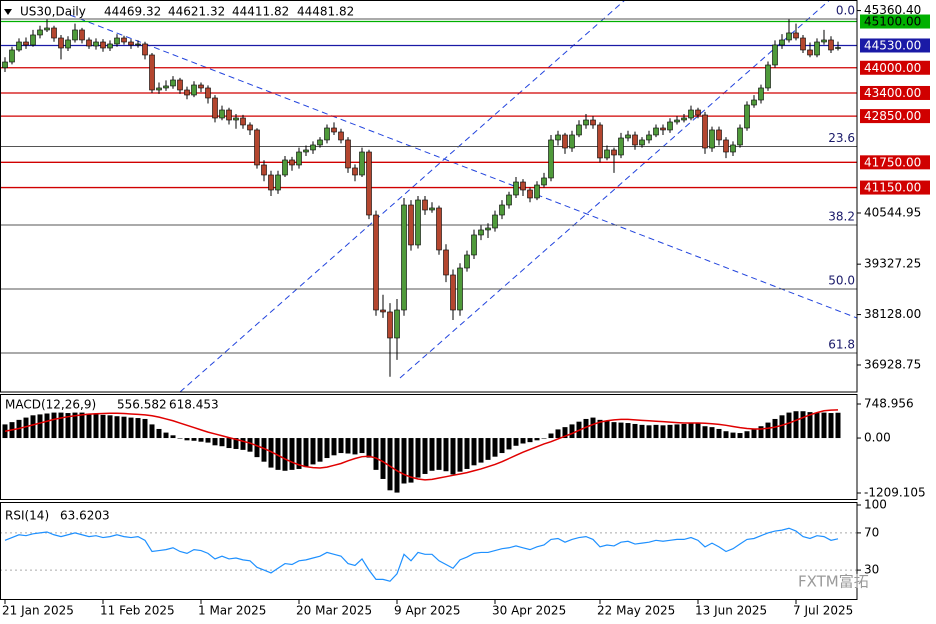  I want to click on x-tick-label: 20 Mar 2025, so click(334, 611).